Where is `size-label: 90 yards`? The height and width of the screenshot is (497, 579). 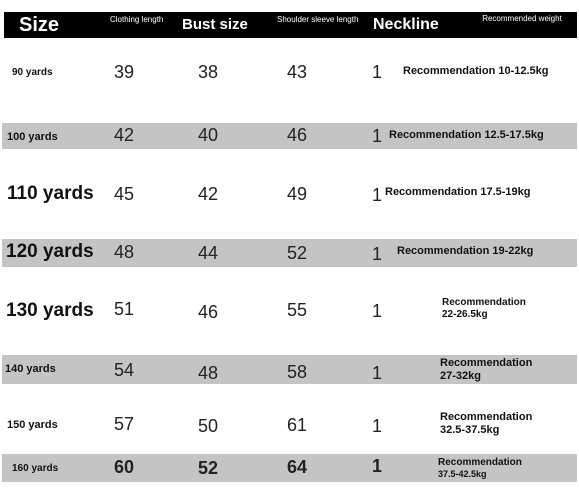 size-label: 90 yards is located at coordinates (32, 72).